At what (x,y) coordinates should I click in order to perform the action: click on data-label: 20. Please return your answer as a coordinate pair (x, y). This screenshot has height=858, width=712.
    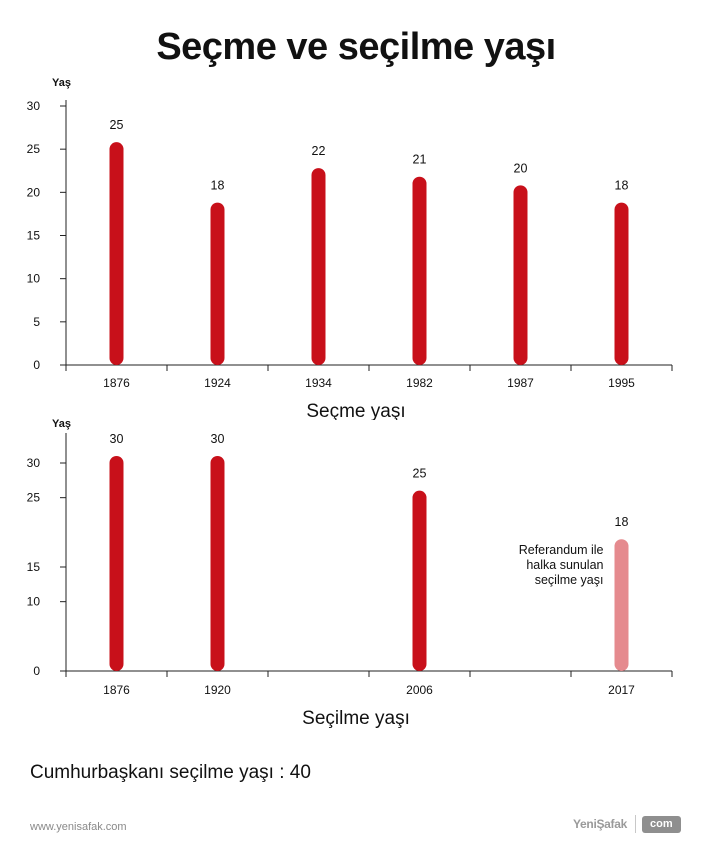
    Looking at the image, I should click on (521, 168).